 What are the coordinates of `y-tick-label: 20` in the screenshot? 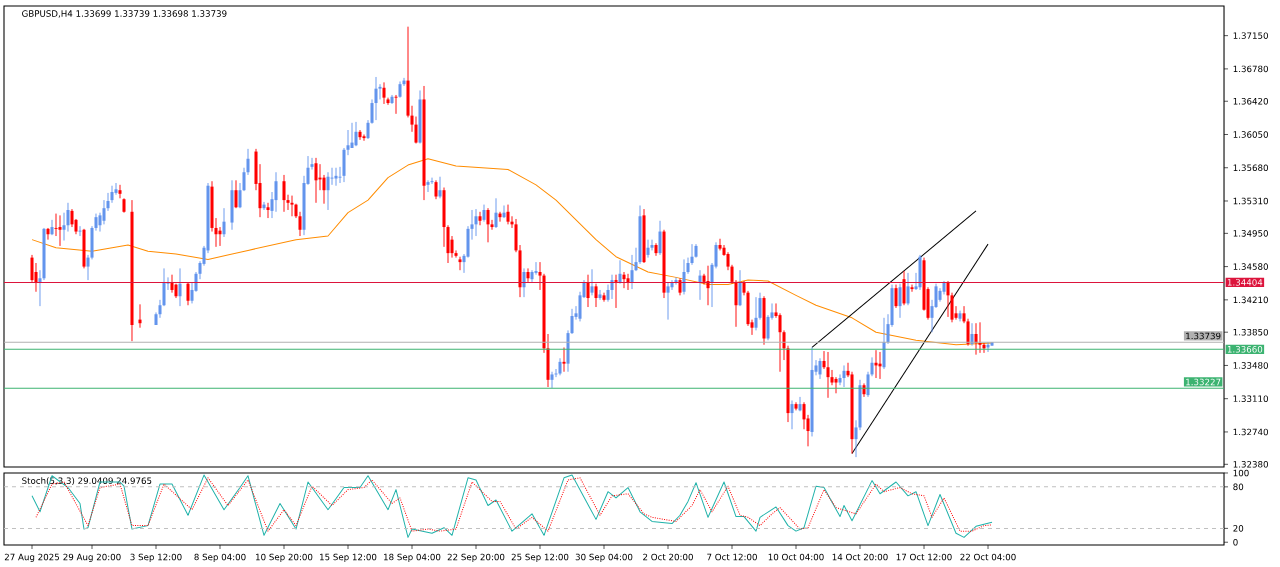 It's located at (1238, 528).